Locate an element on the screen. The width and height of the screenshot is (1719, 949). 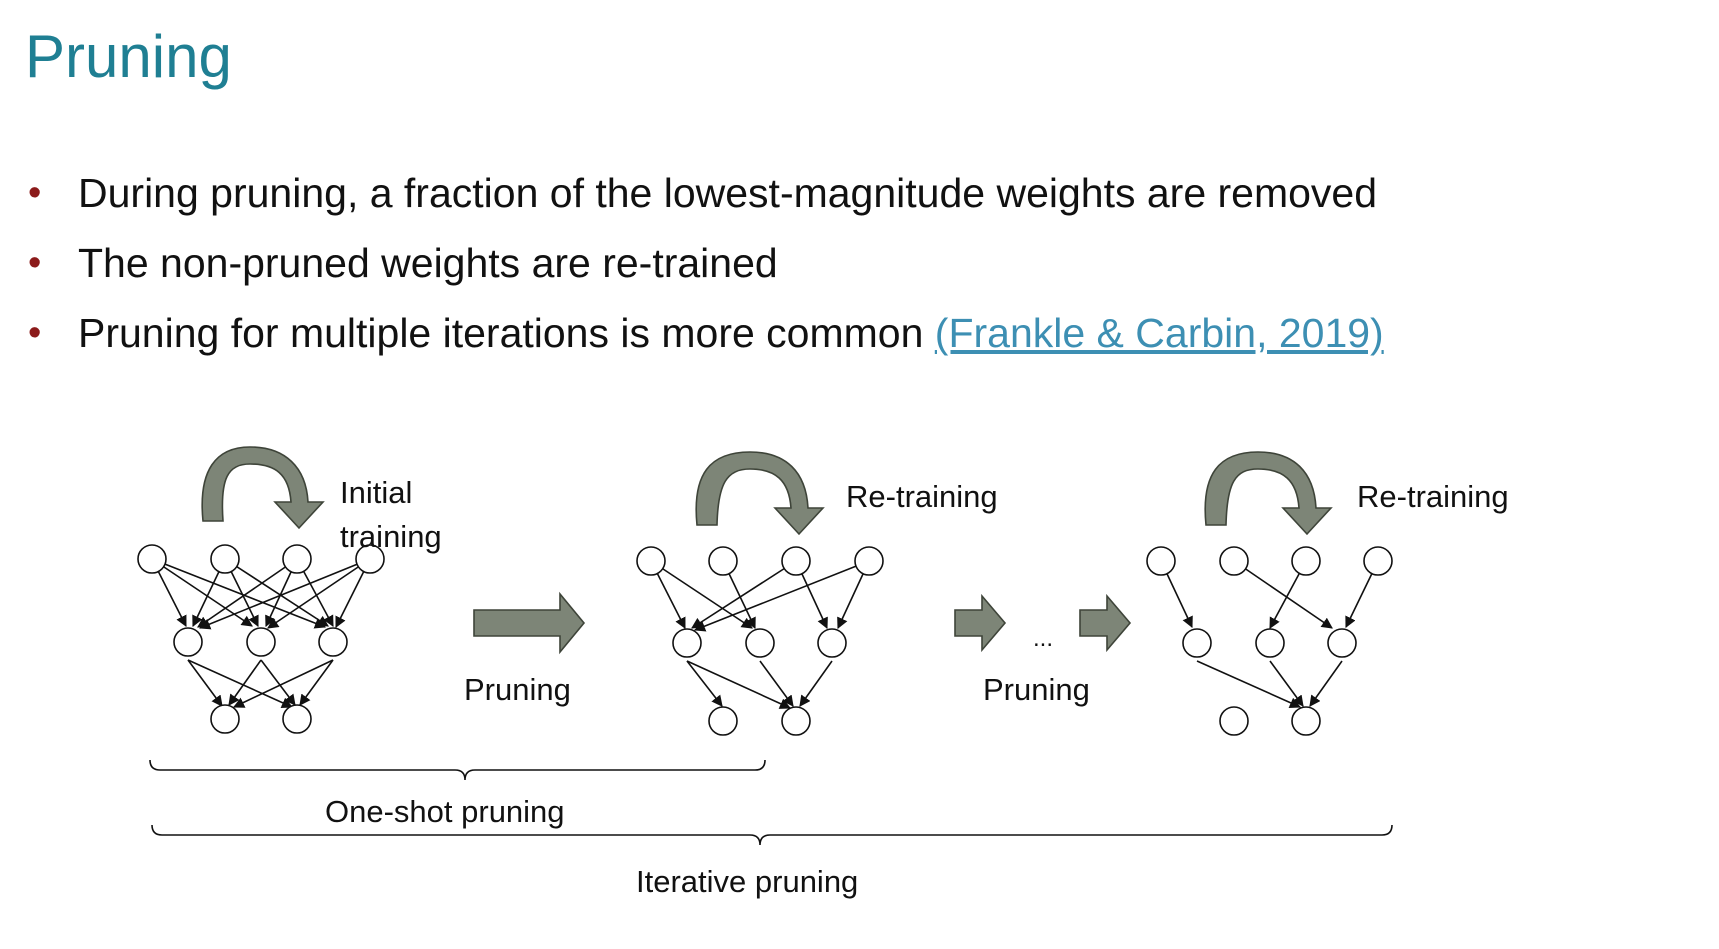
slide-title: Pruning is located at coordinates (128, 56).